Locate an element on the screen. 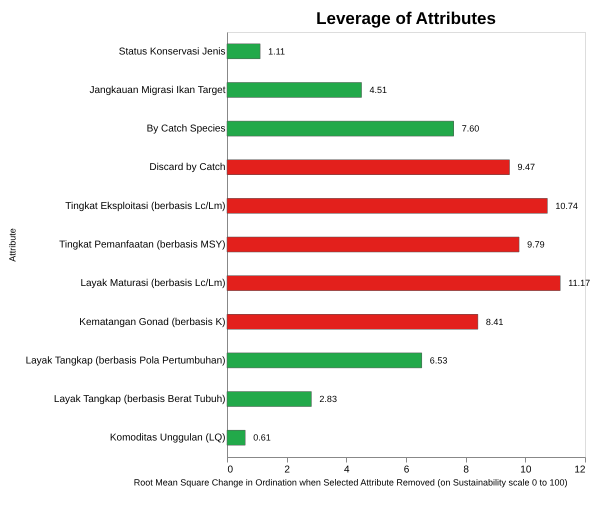 This screenshot has width=616, height=511. x-tick-label: 0 is located at coordinates (231, 470).